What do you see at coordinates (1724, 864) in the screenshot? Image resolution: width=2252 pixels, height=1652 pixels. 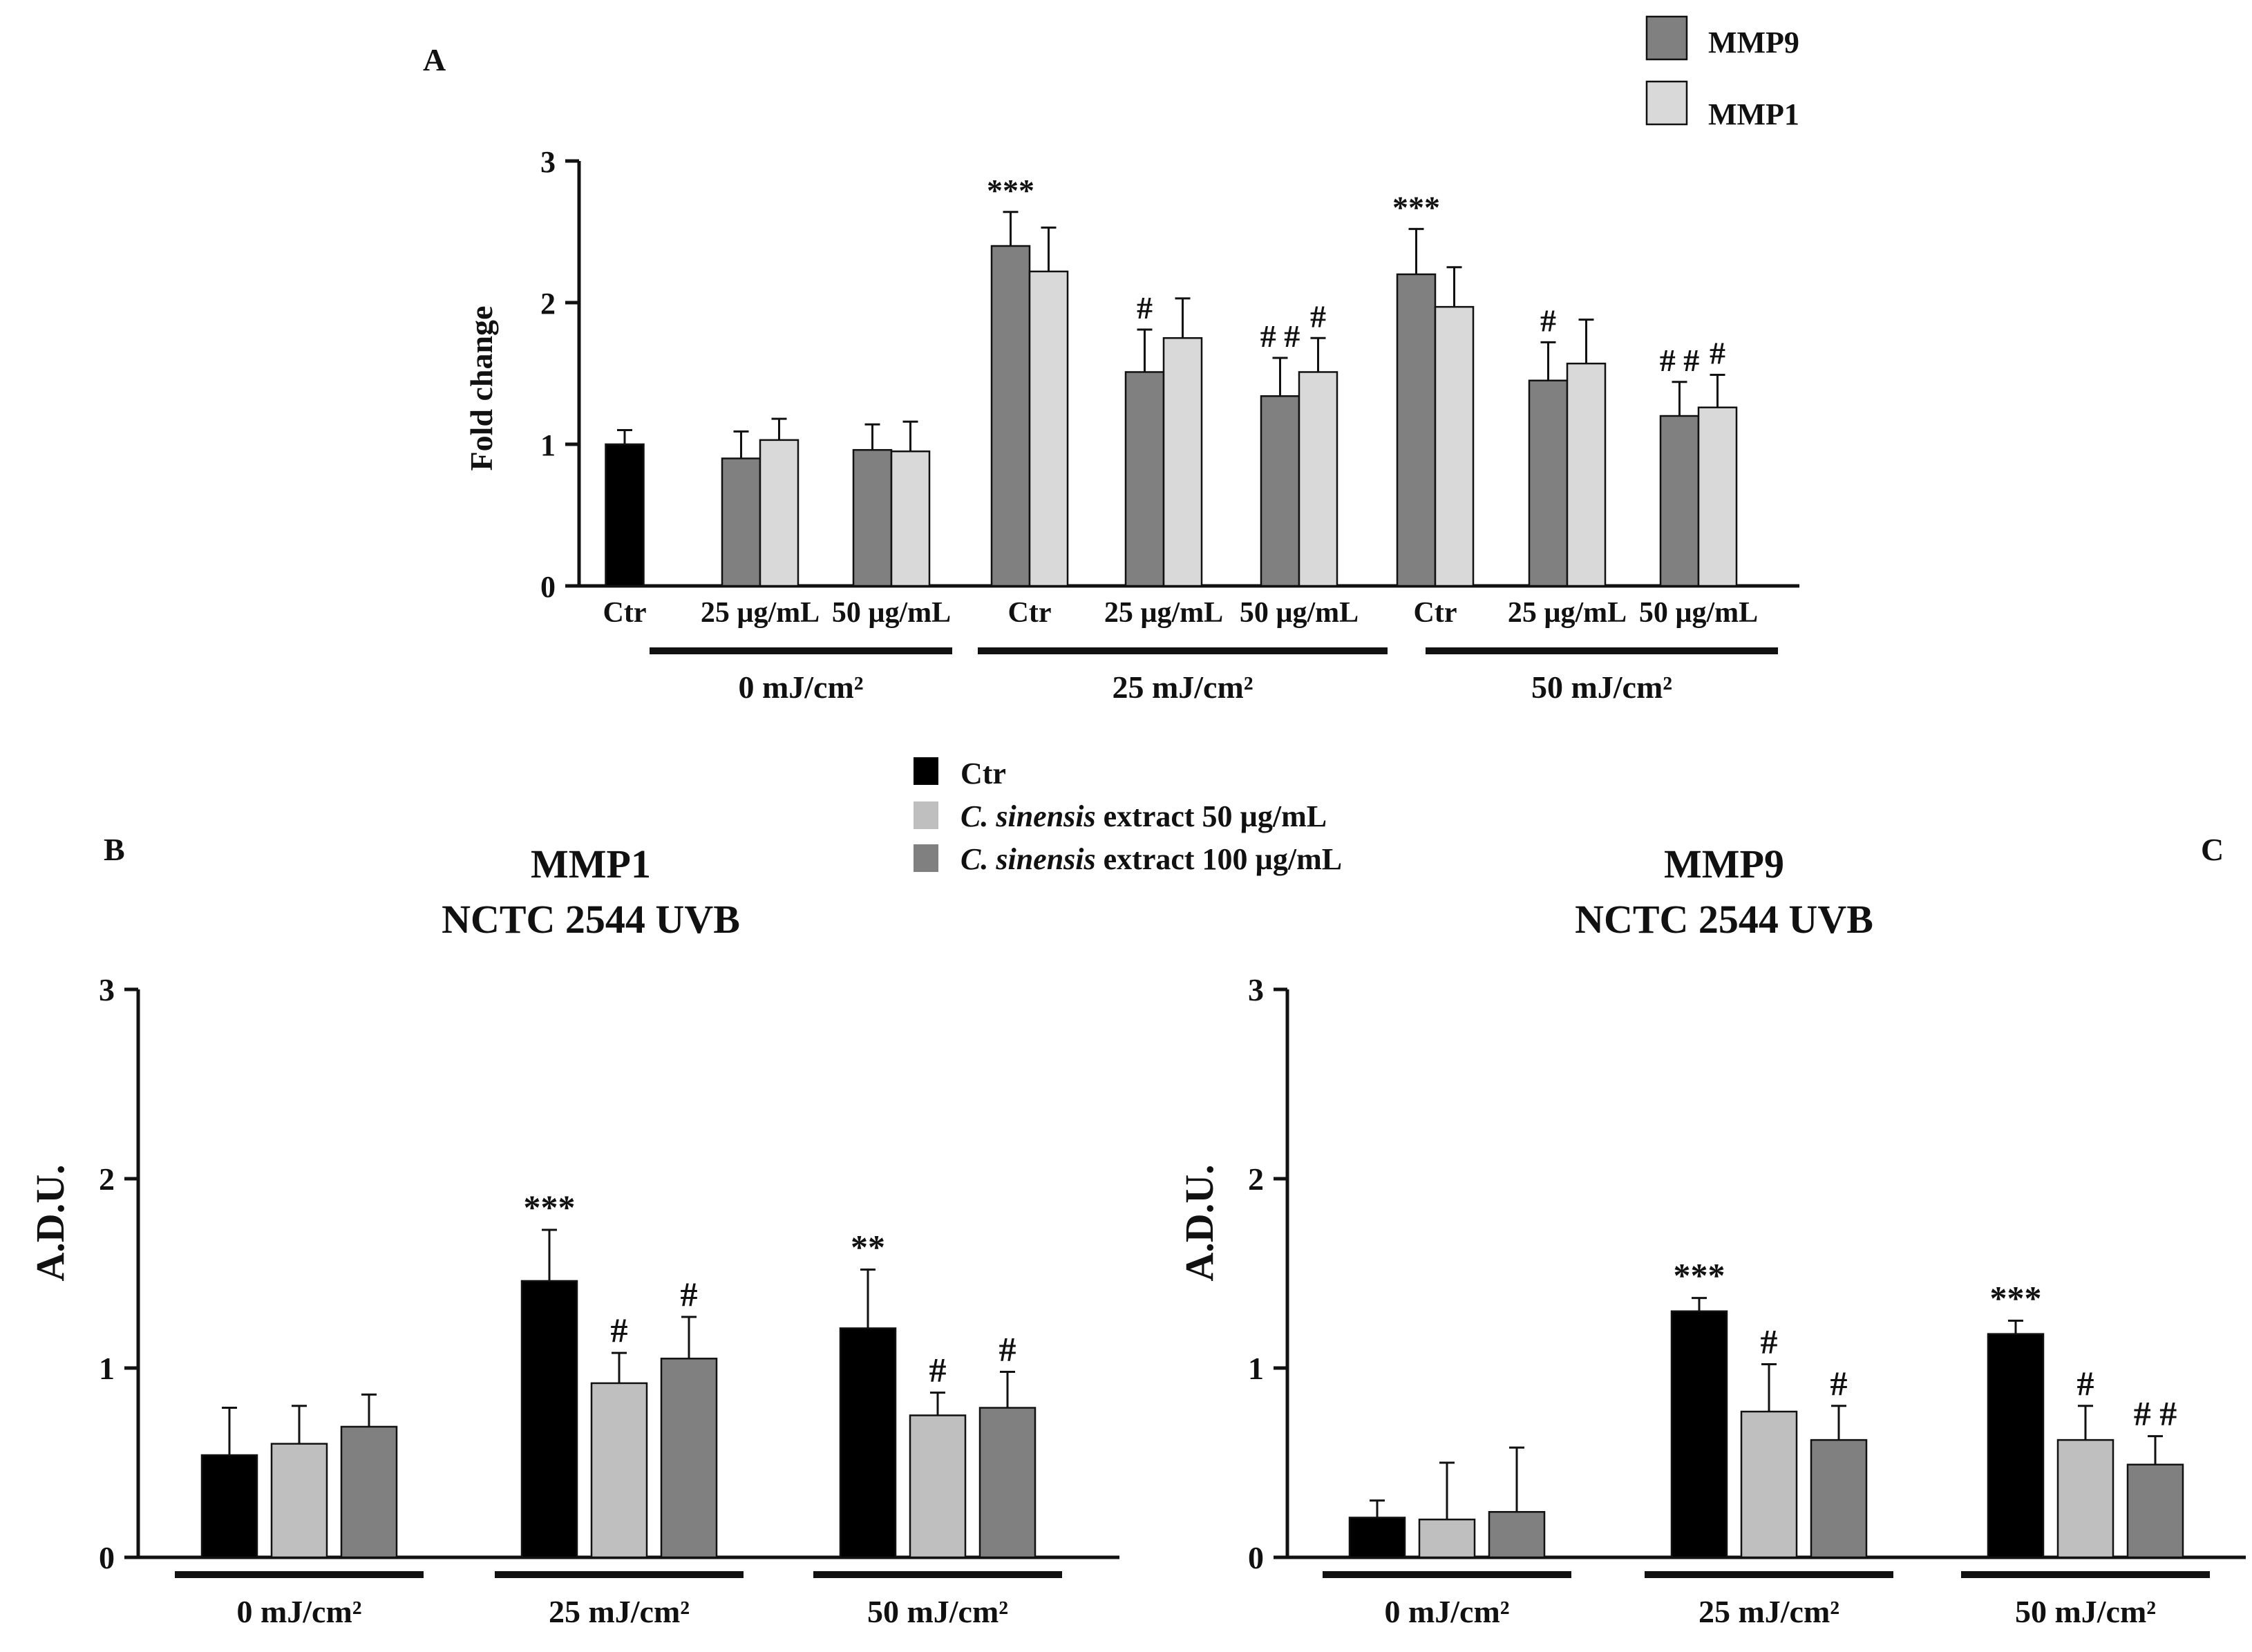 I see `panel-c-title: MMP9` at bounding box center [1724, 864].